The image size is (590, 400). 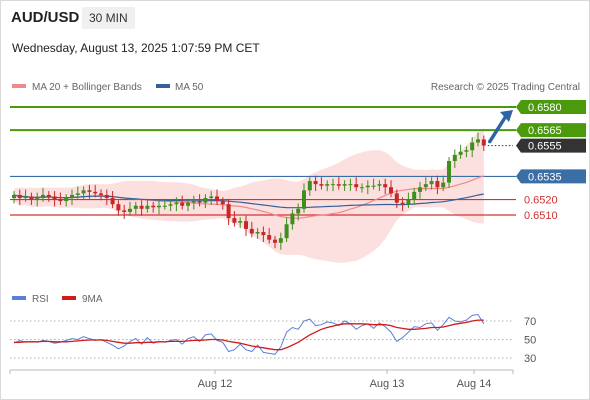 I want to click on level-label-0.6565: 0.6565, so click(x=545, y=131).